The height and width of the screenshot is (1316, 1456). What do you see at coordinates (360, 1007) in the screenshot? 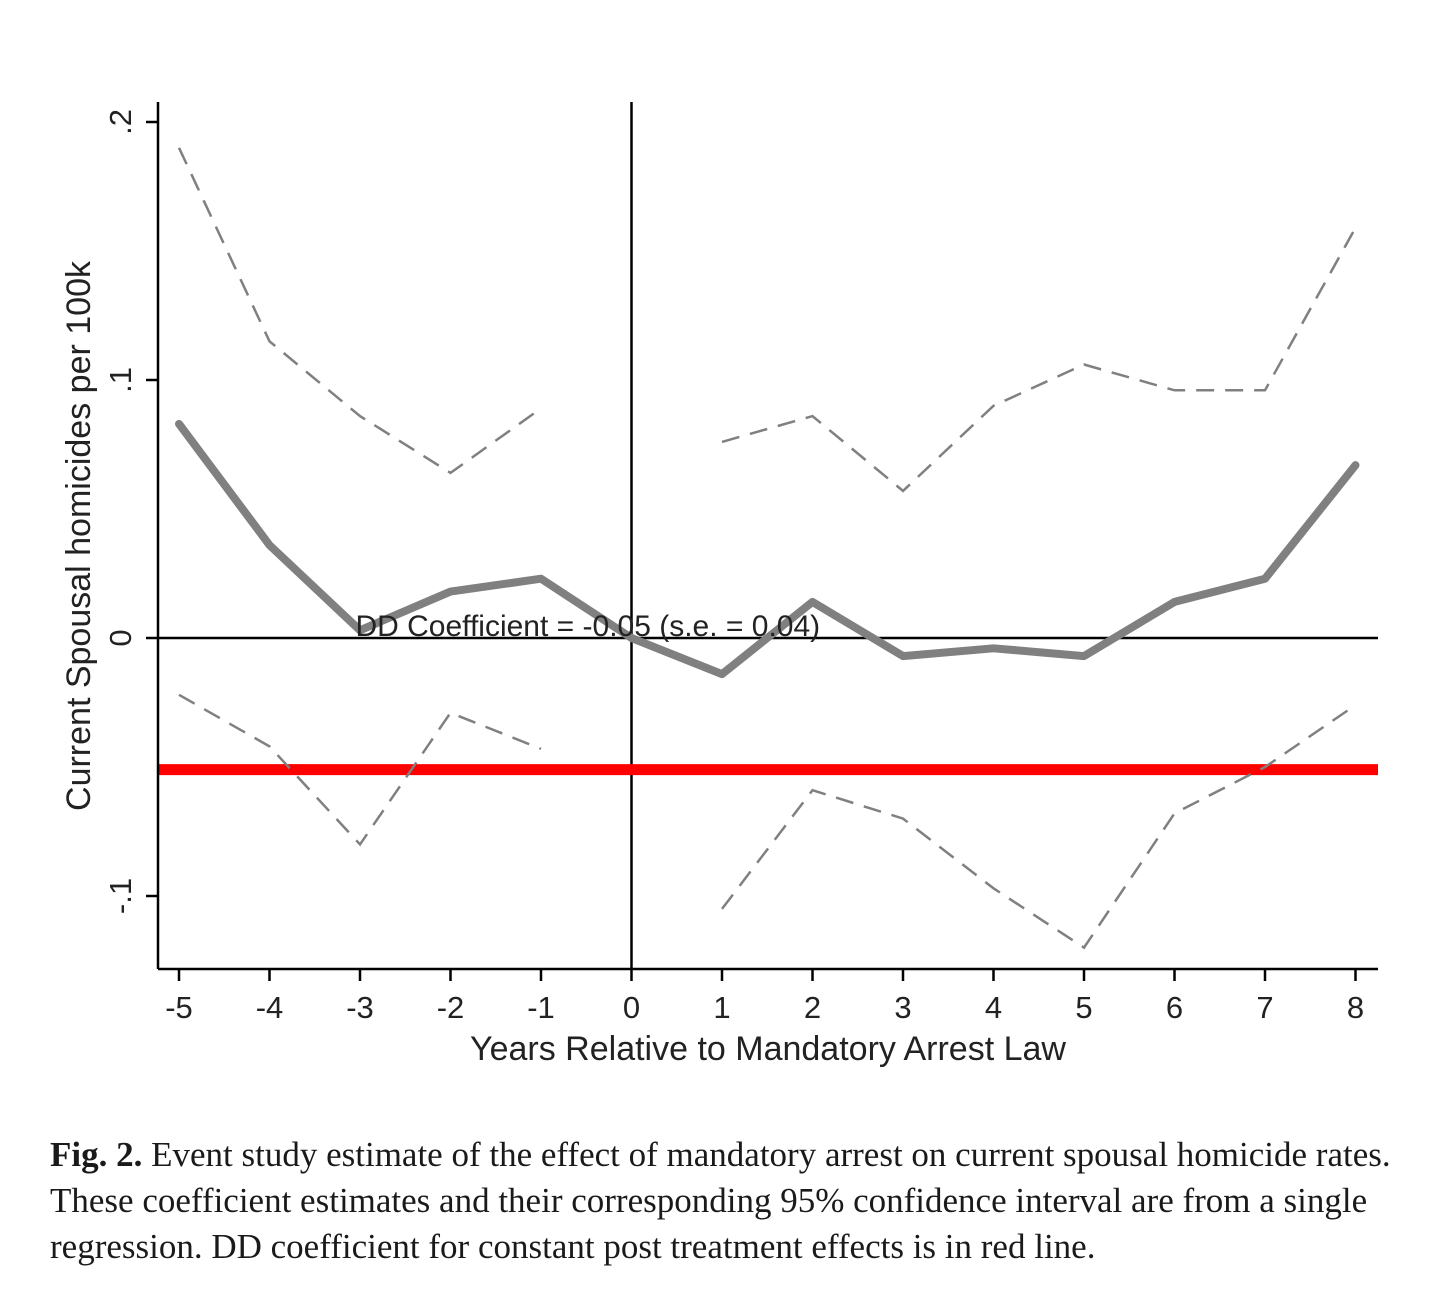
I see `x-tick-label: -3` at bounding box center [360, 1007].